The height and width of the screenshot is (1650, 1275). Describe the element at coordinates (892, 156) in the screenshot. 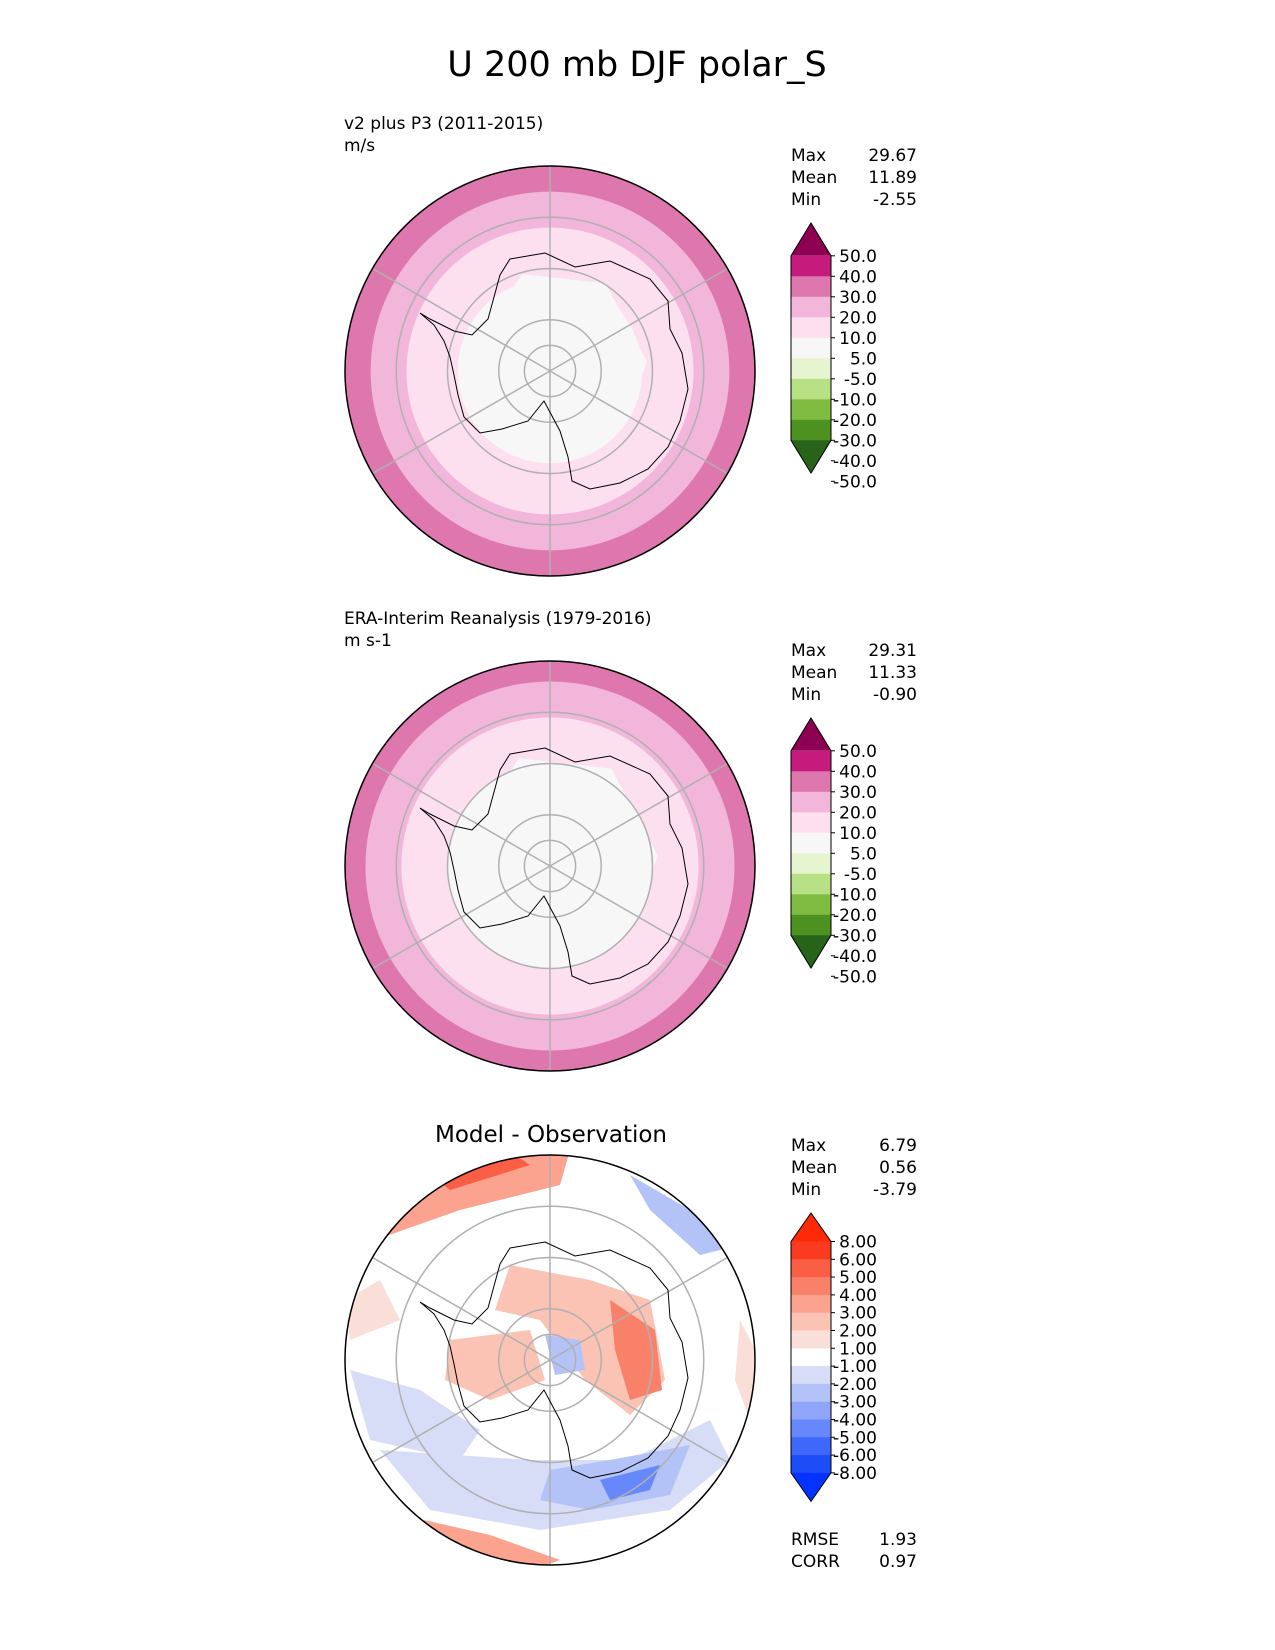

I see `stat-max-value: 29.67` at that location.